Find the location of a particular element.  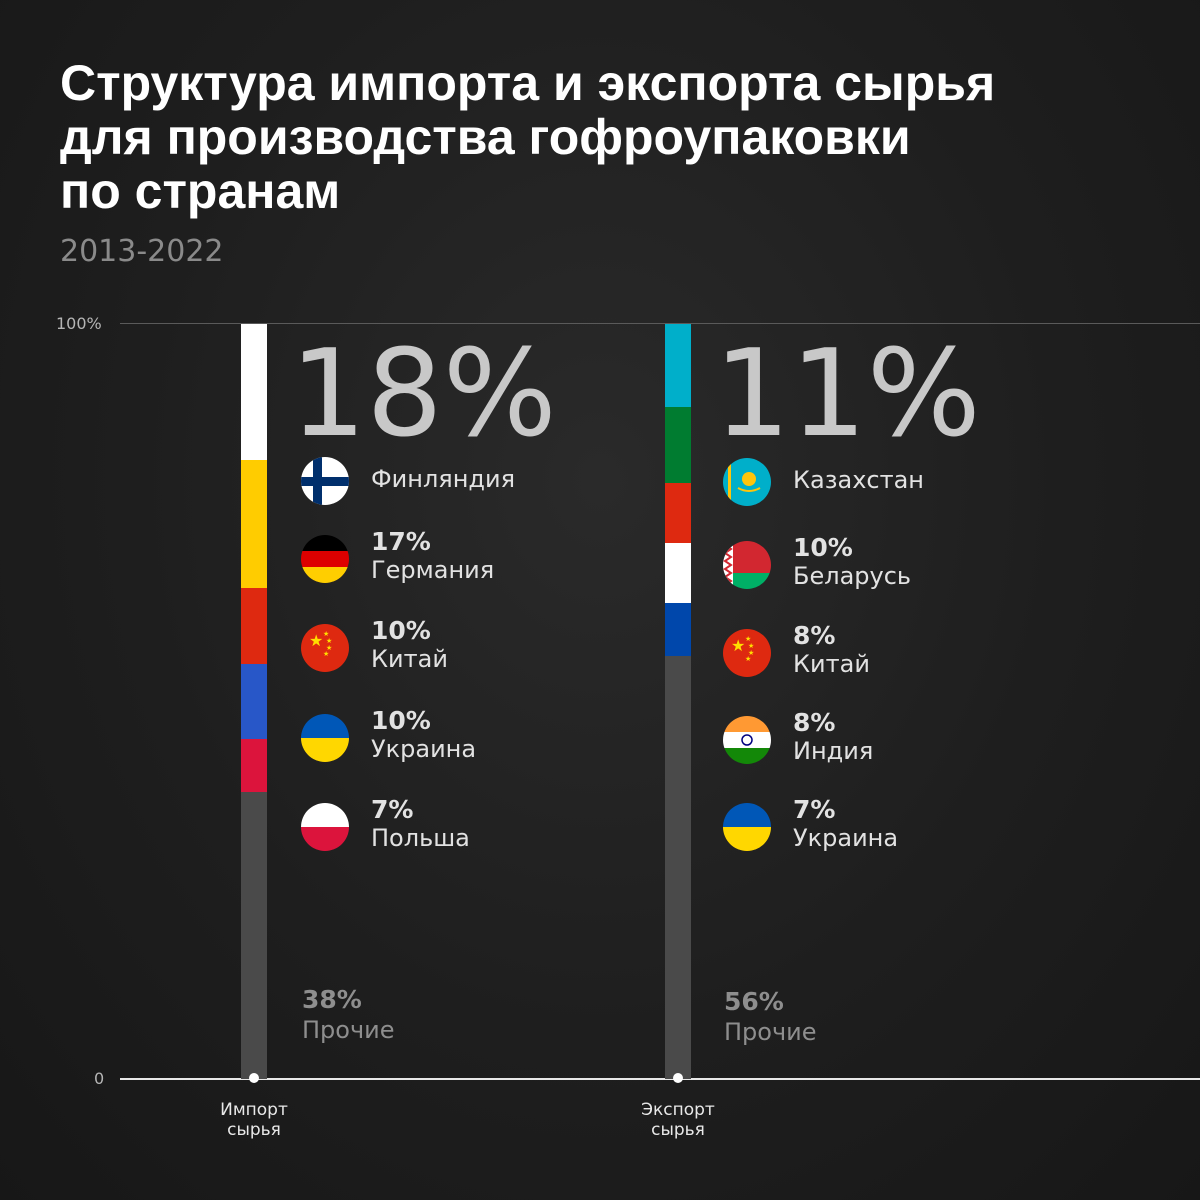

legend-pct-ukraine: 10% is located at coordinates (401, 720).